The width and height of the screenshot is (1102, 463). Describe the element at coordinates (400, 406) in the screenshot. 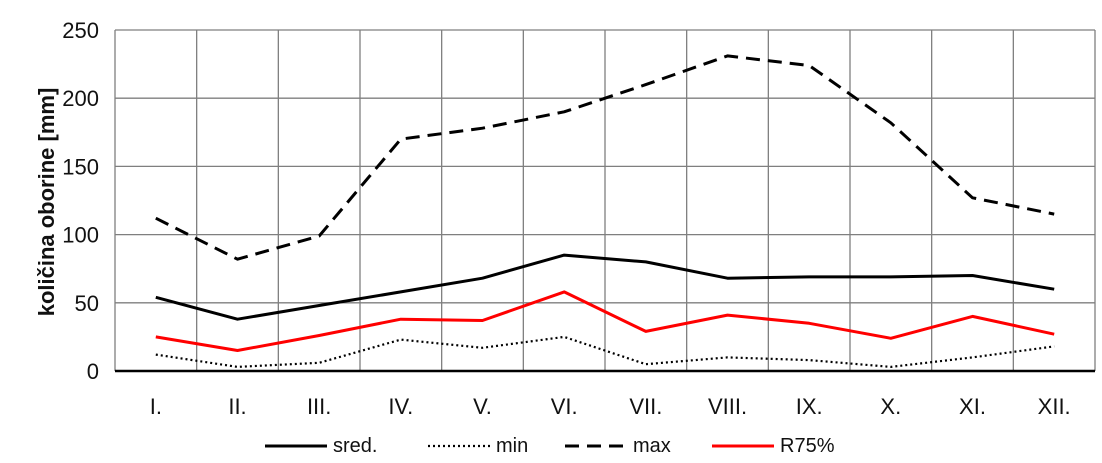

I see `x-tick-label: IV.` at that location.